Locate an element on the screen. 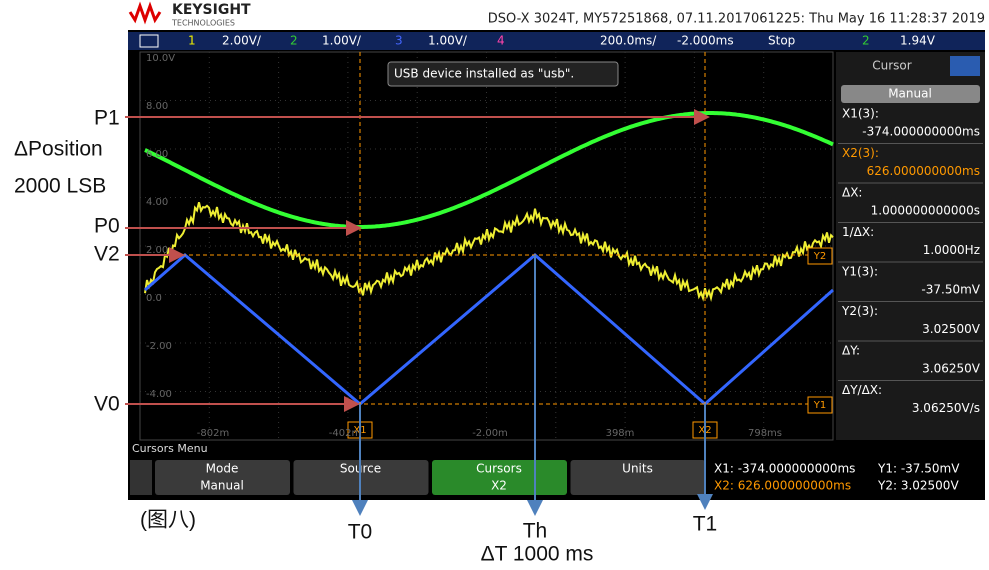  label-v2: V2 is located at coordinates (107, 254).